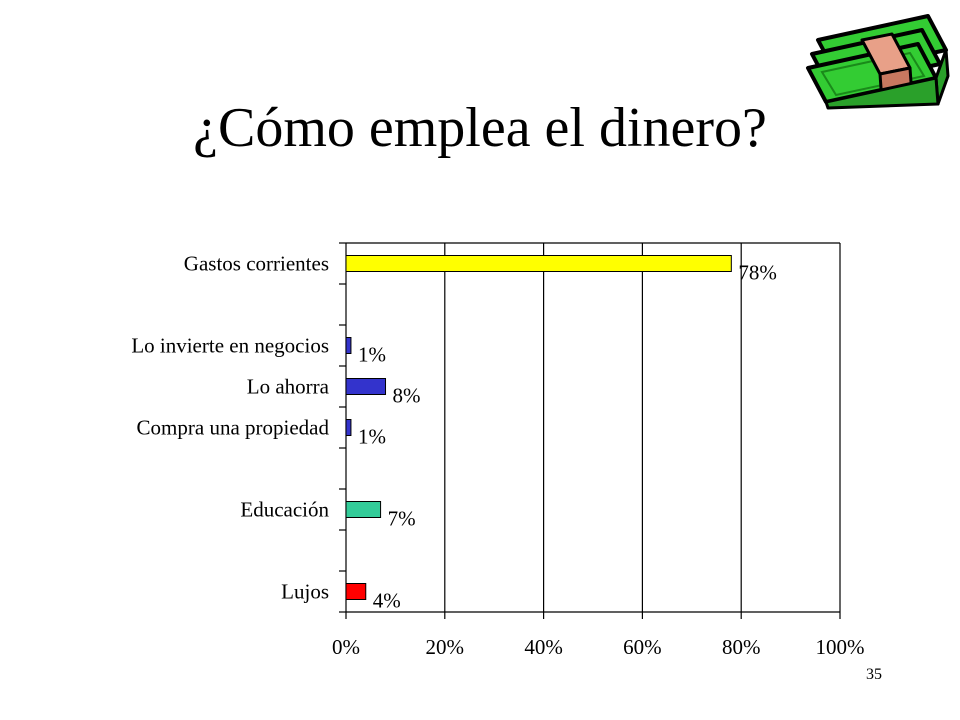 Image resolution: width=960 pixels, height=720 pixels. What do you see at coordinates (445, 647) in the screenshot?
I see `x-tick-label: 20%` at bounding box center [445, 647].